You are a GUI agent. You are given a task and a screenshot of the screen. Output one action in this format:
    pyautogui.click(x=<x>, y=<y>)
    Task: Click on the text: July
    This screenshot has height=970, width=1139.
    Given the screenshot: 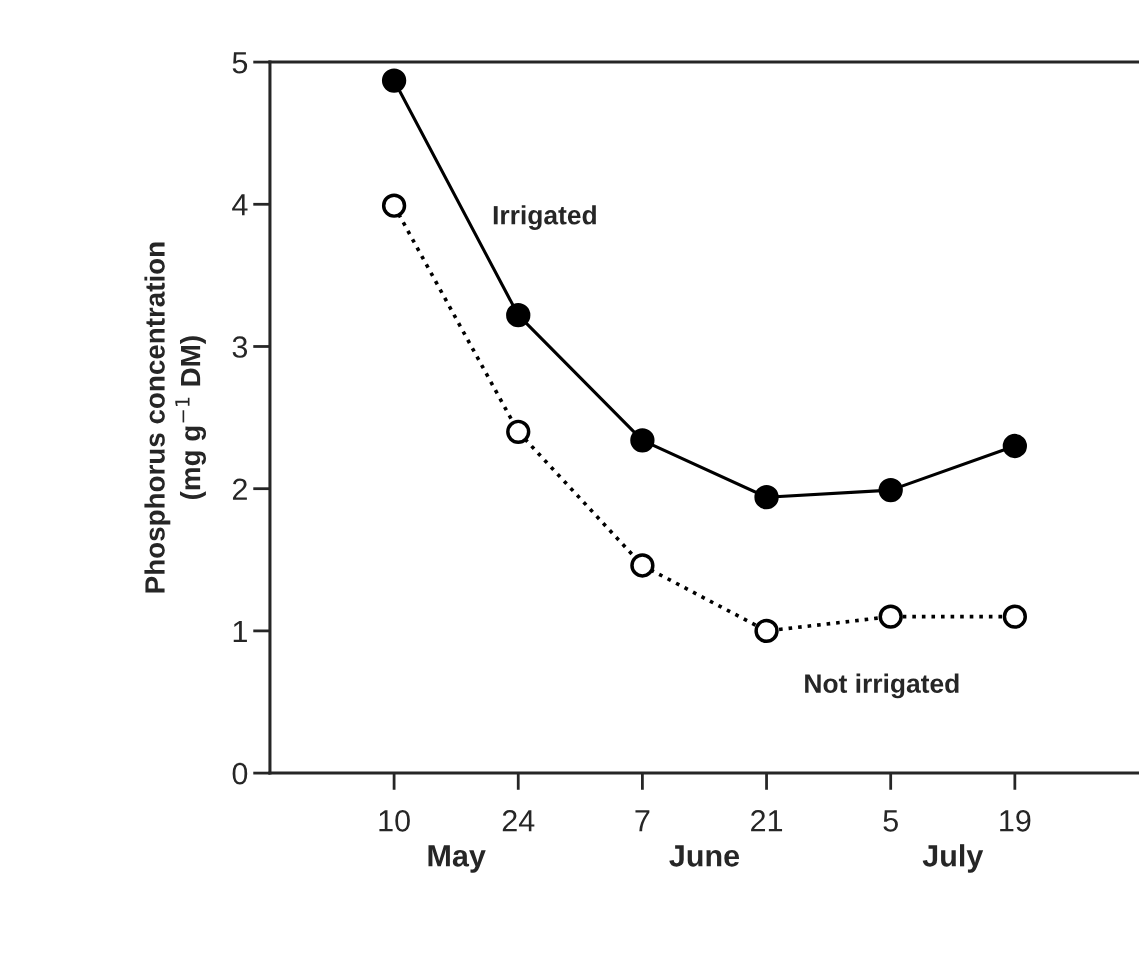 What is the action you would take?
    pyautogui.click(x=953, y=858)
    